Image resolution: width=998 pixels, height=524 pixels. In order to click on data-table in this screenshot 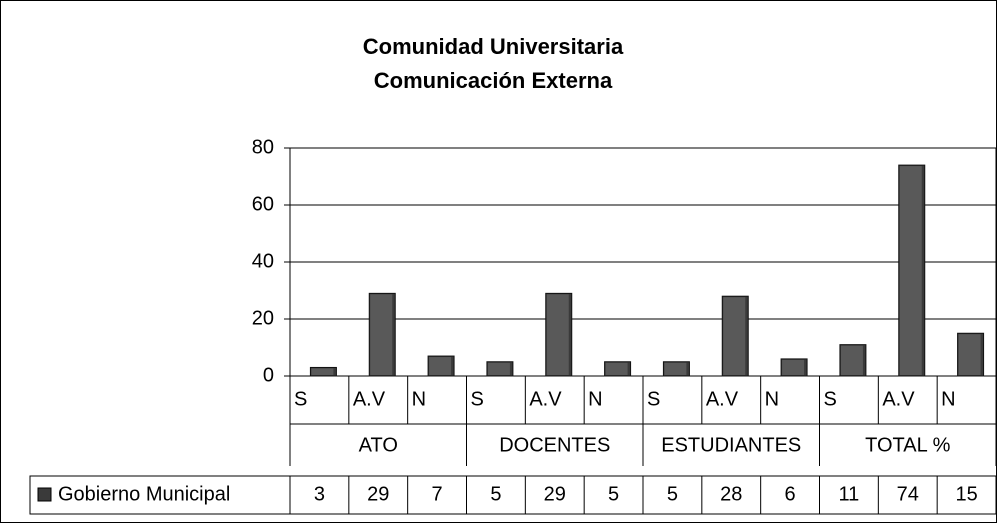, I will do `click(513, 495)`.